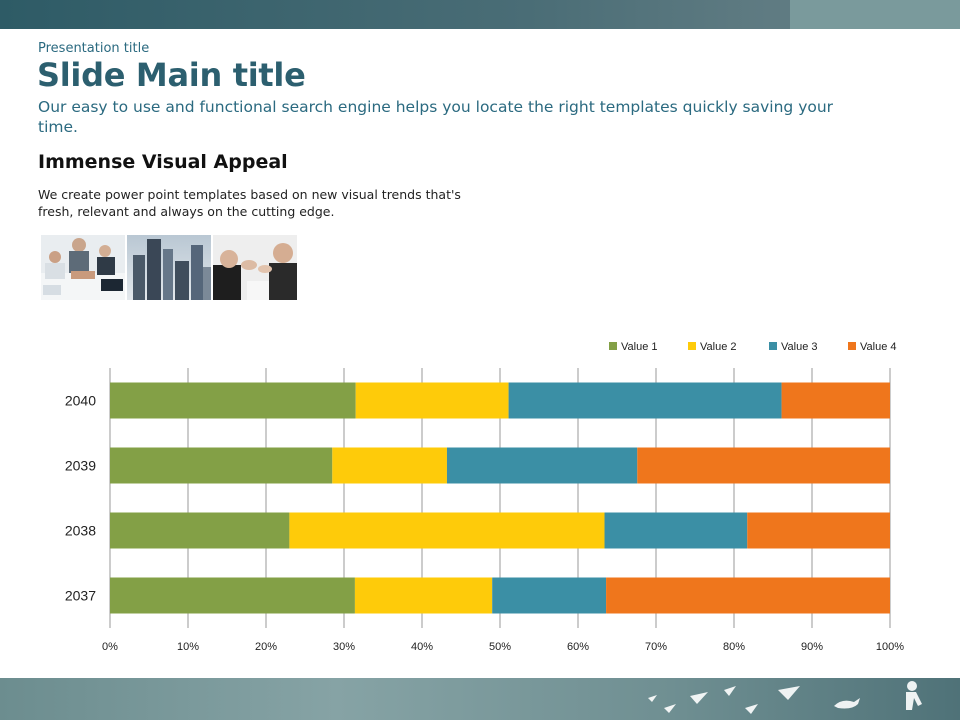 This screenshot has width=960, height=720. I want to click on business-team-photo, so click(83, 267).